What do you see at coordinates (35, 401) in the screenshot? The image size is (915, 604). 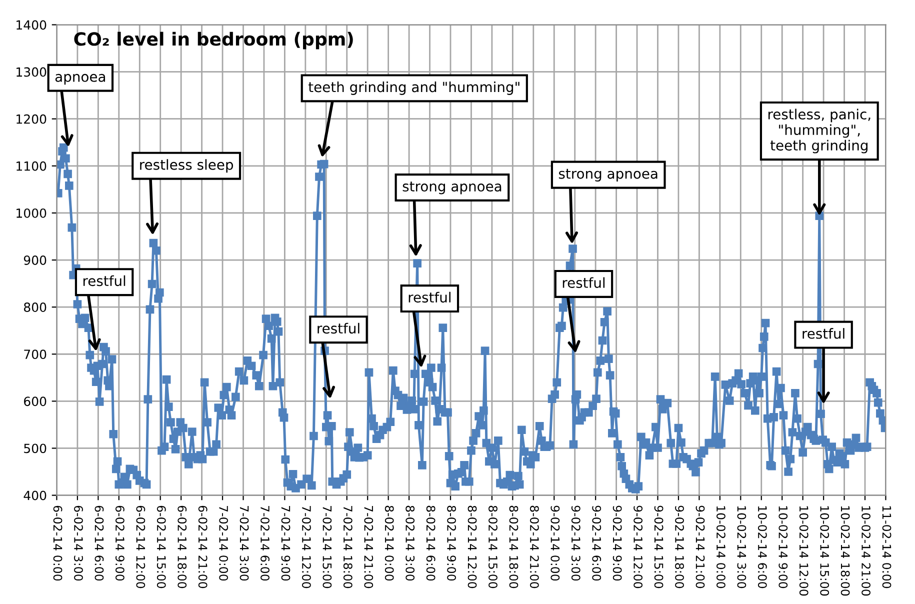 I see `y-tick-label: 600` at bounding box center [35, 401].